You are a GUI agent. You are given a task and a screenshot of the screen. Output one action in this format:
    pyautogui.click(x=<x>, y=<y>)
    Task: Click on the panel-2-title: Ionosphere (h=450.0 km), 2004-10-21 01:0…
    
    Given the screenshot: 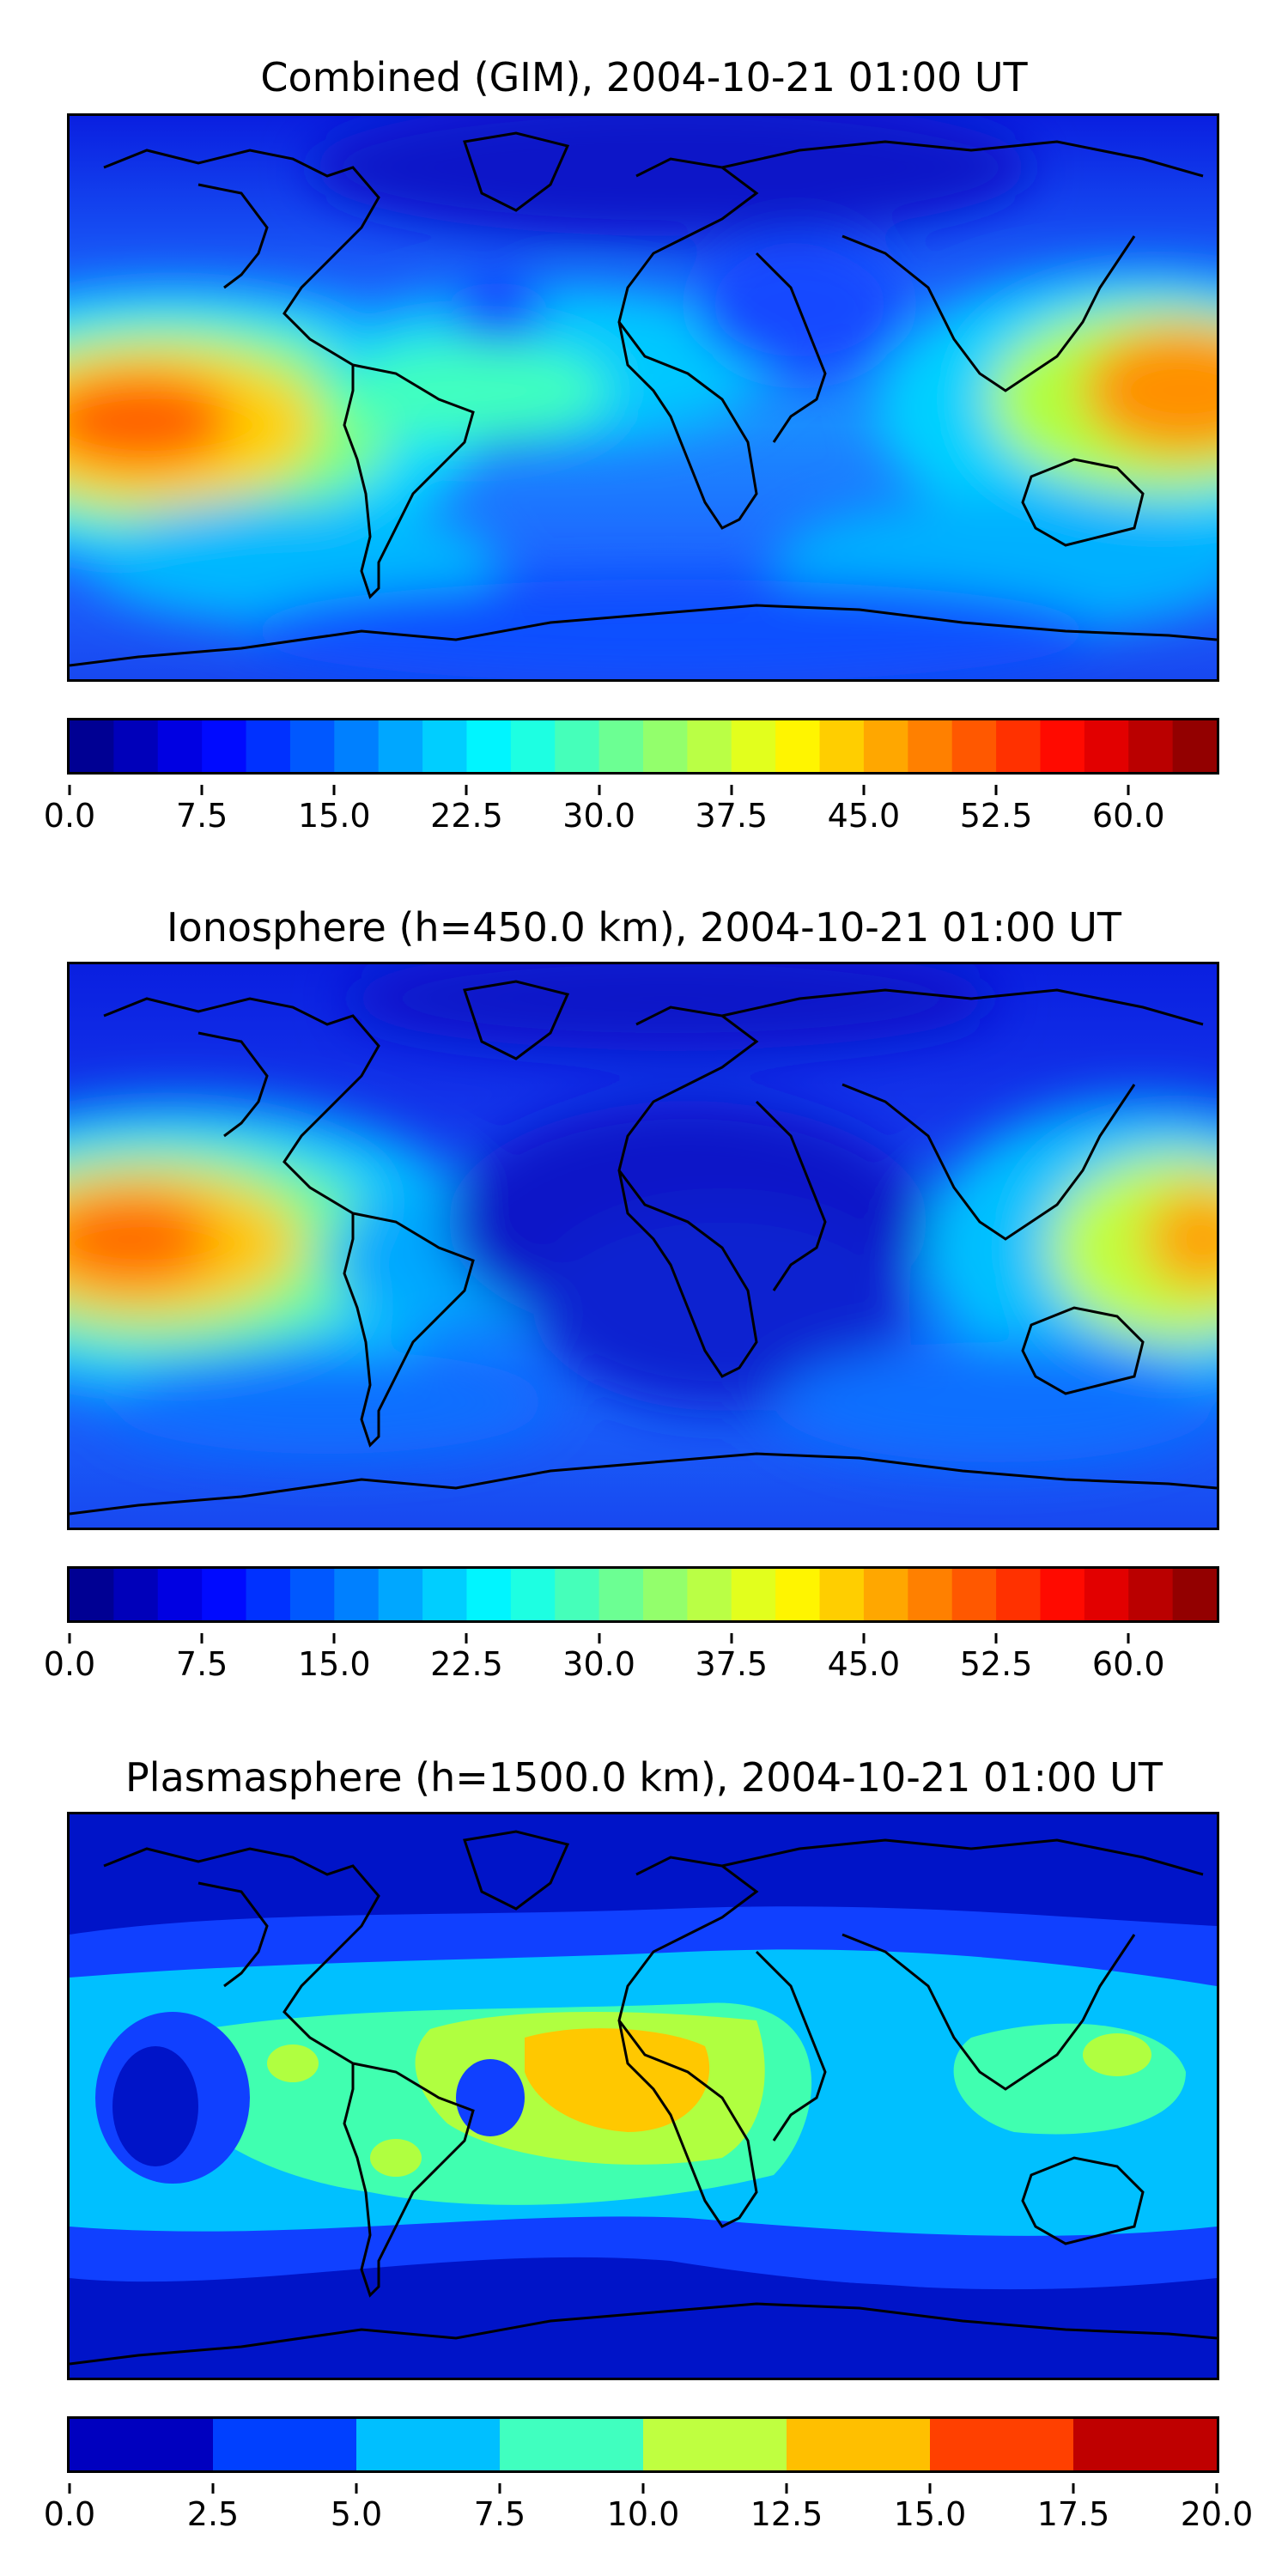 What is the action you would take?
    pyautogui.click(x=644, y=928)
    